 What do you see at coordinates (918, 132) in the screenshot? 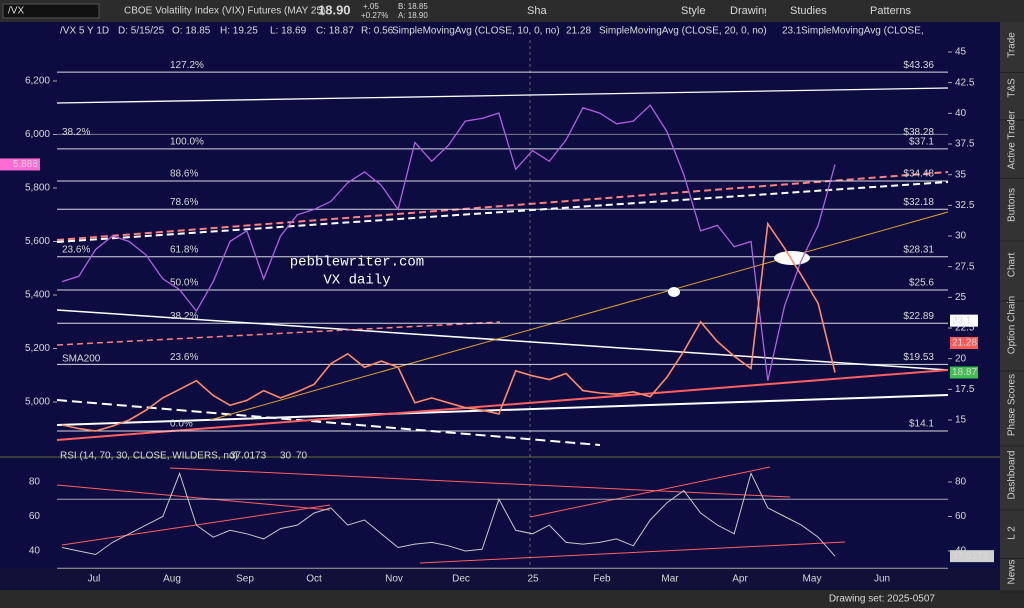
I see `fib-price: $38.28` at bounding box center [918, 132].